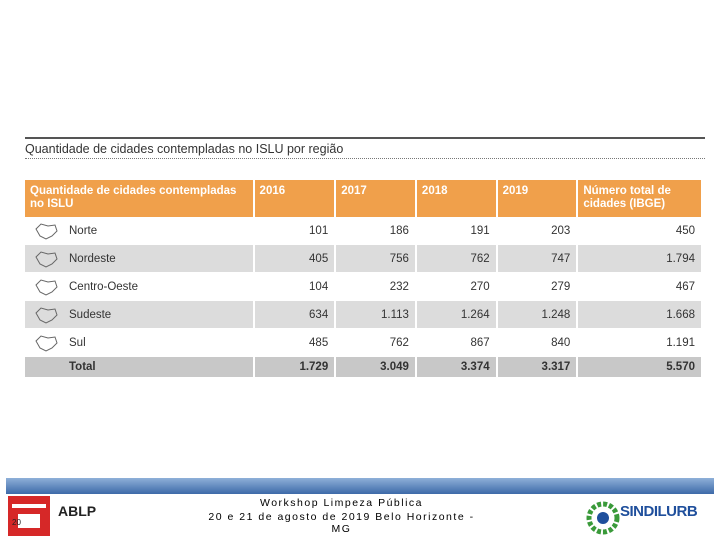  I want to click on header-cell: 2018, so click(456, 198).